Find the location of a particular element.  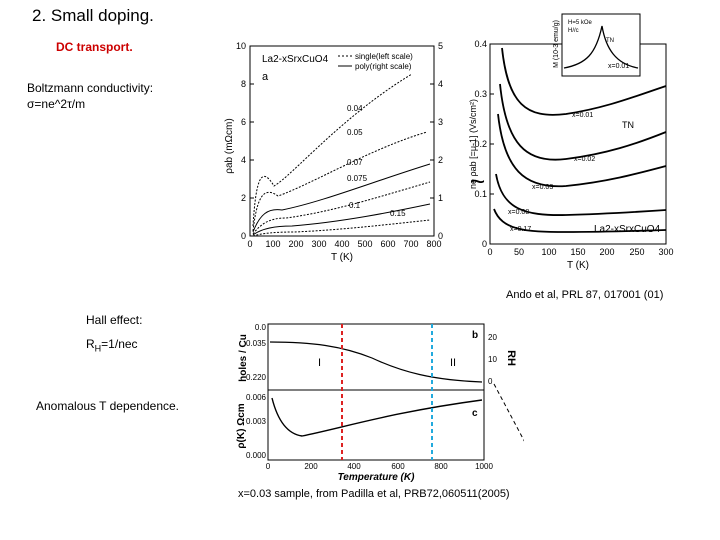

boltzmann-label: Boltzmann conductivity: is located at coordinates (90, 88).